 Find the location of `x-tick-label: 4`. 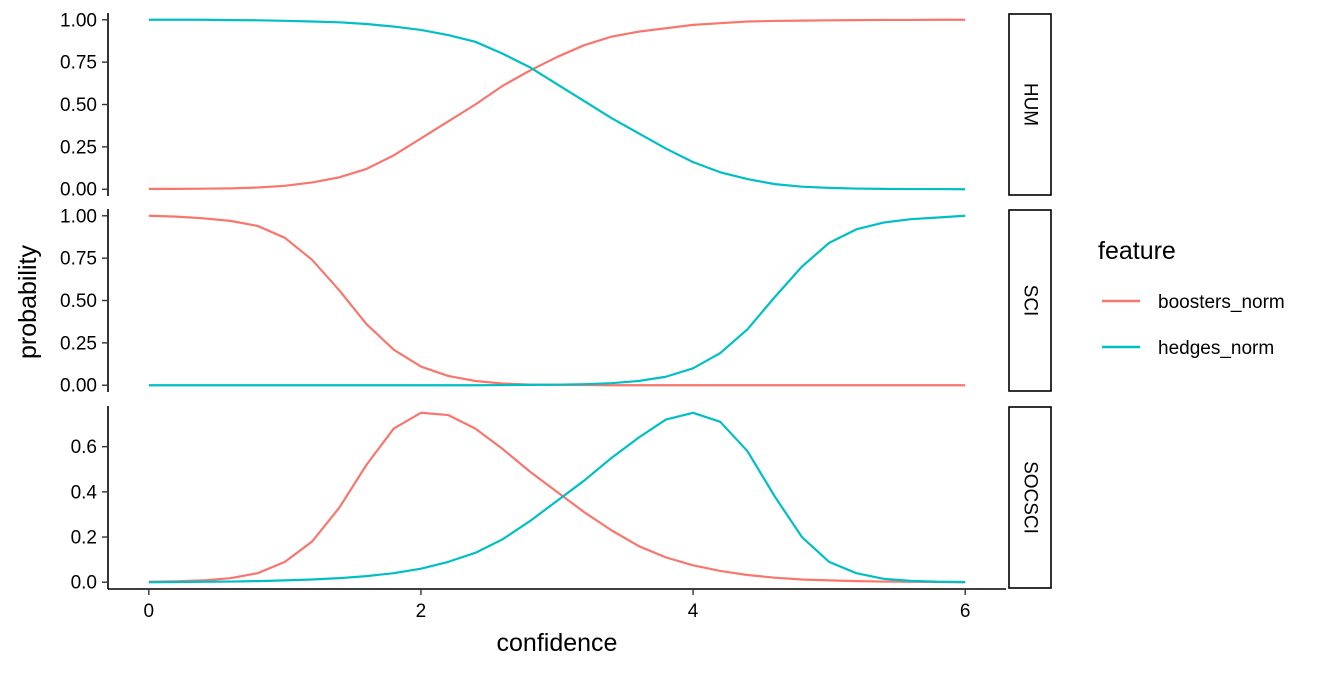

x-tick-label: 4 is located at coordinates (693, 611).